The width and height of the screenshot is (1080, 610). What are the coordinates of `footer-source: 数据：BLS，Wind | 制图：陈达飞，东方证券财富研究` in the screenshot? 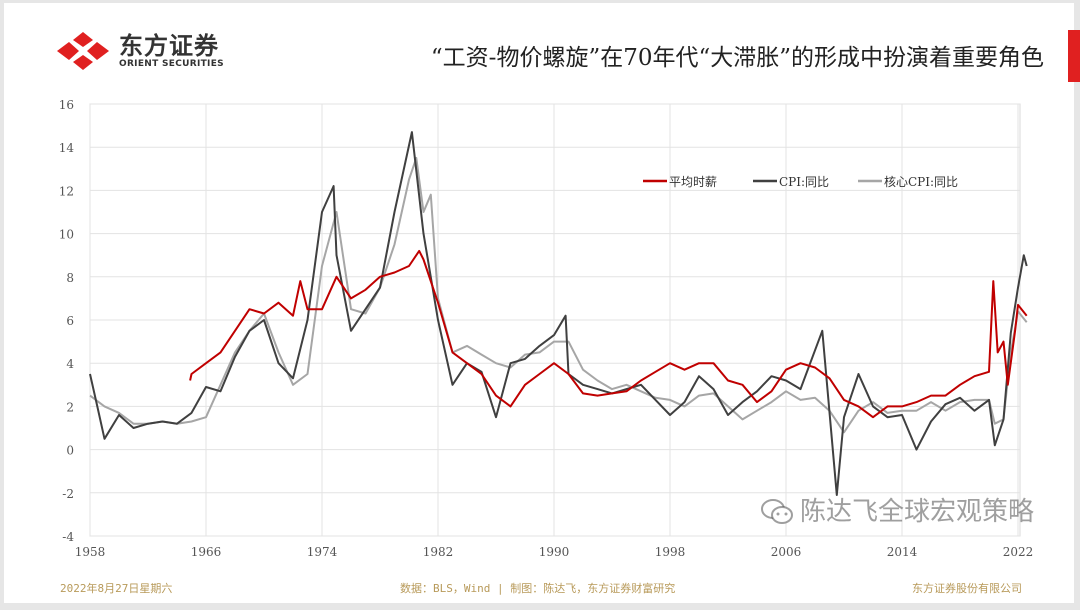 It's located at (538, 588).